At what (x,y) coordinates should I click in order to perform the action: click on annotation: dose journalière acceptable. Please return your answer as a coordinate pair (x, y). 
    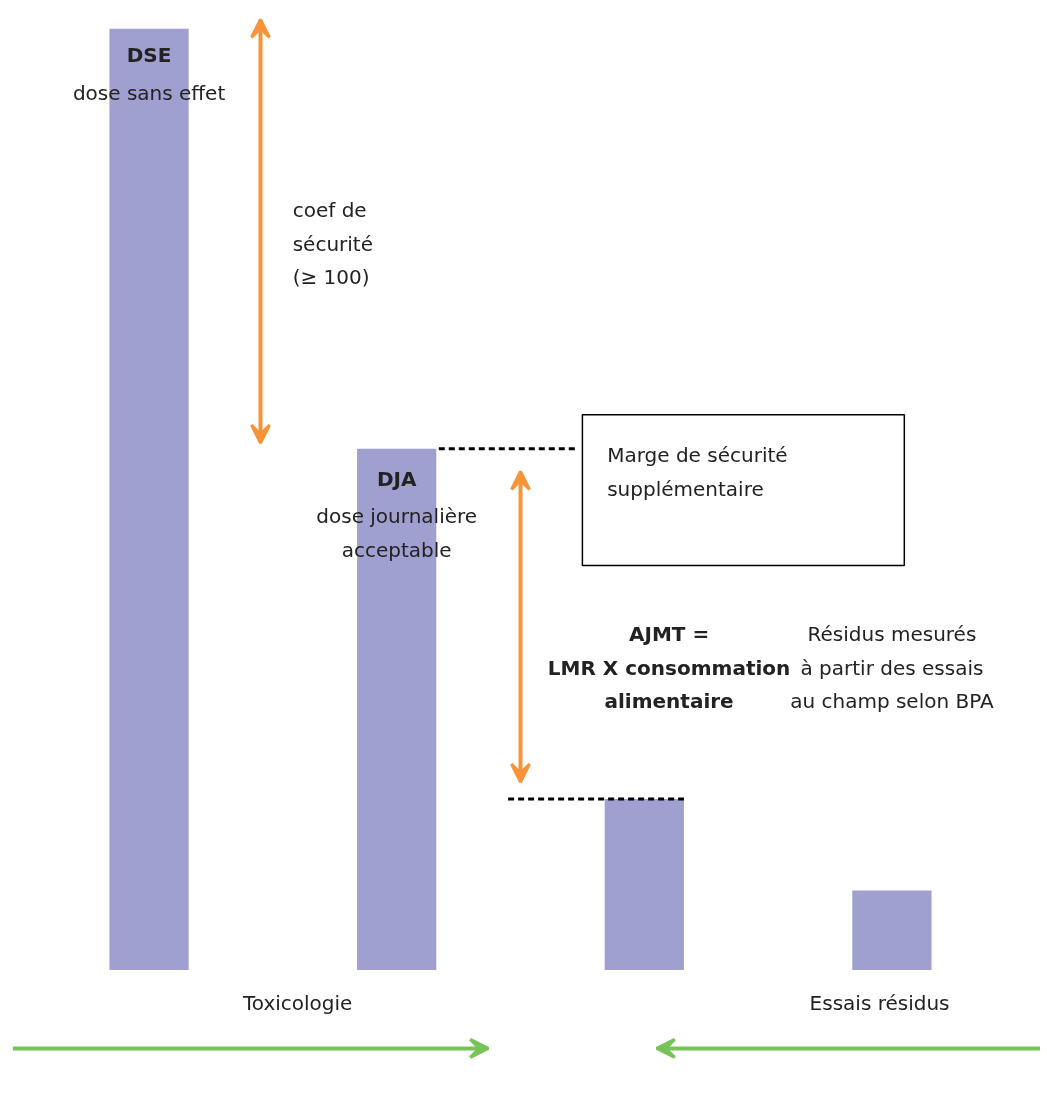
    Looking at the image, I should click on (397, 533).